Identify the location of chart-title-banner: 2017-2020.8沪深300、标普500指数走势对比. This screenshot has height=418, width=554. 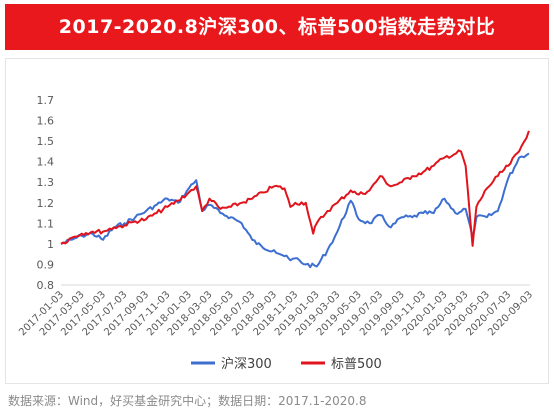
(277, 27).